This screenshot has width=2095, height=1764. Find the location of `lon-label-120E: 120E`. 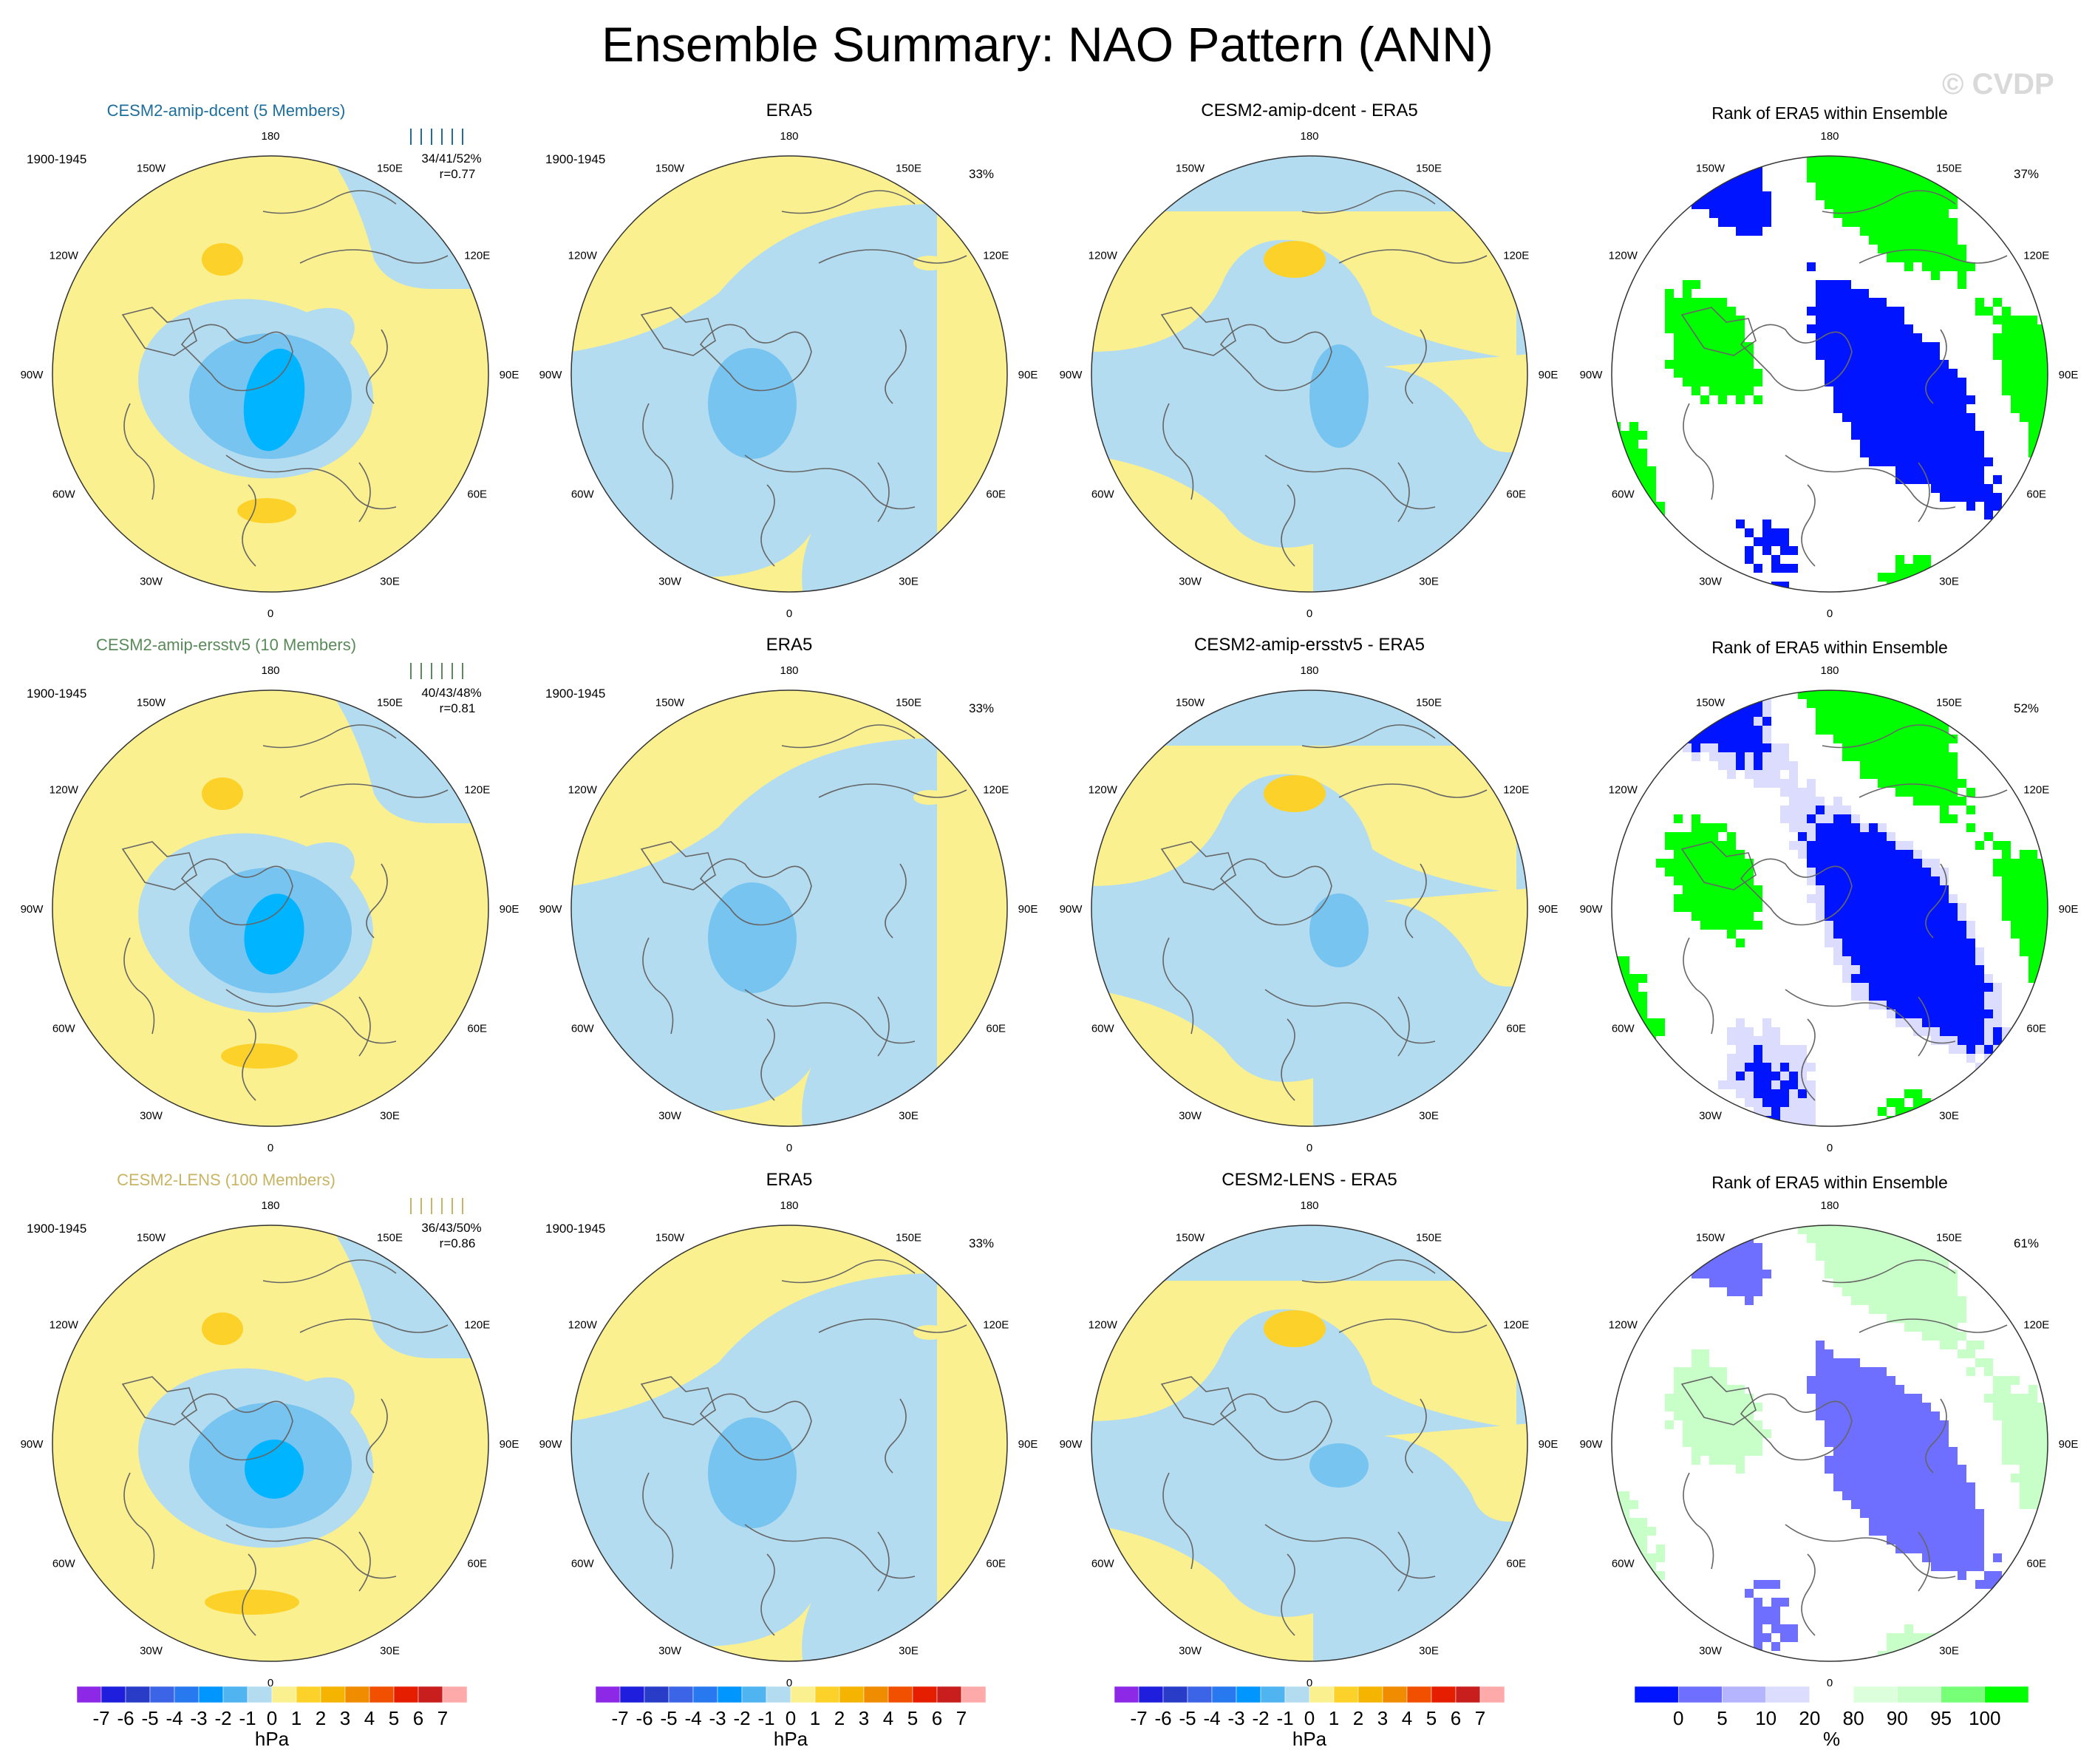

lon-label-120E: 120E is located at coordinates (477, 790).